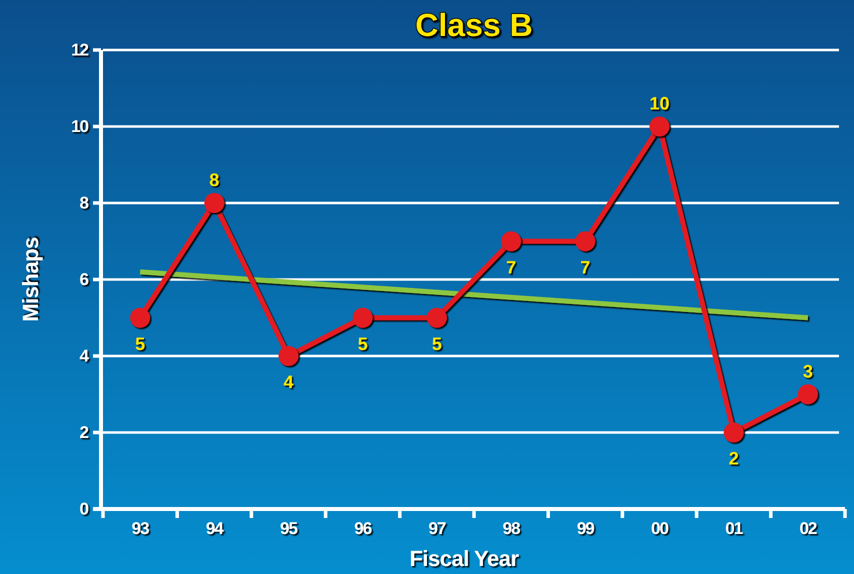 This screenshot has width=854, height=574. Describe the element at coordinates (734, 528) in the screenshot. I see `x-tick-label: 01` at that location.